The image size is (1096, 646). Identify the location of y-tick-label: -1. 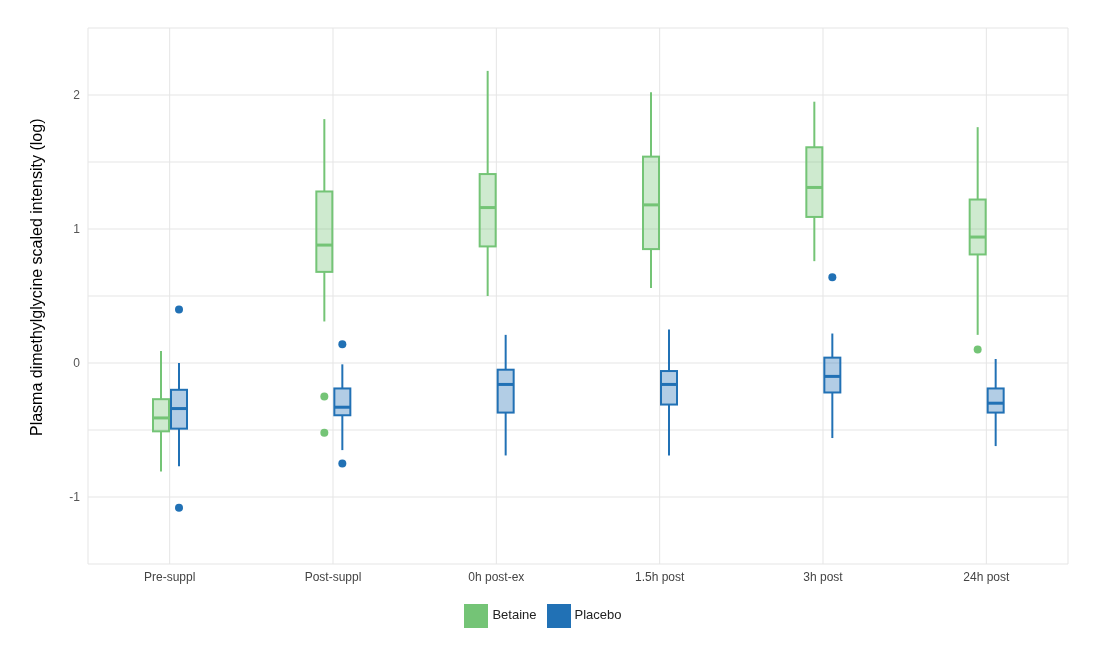
(75, 497).